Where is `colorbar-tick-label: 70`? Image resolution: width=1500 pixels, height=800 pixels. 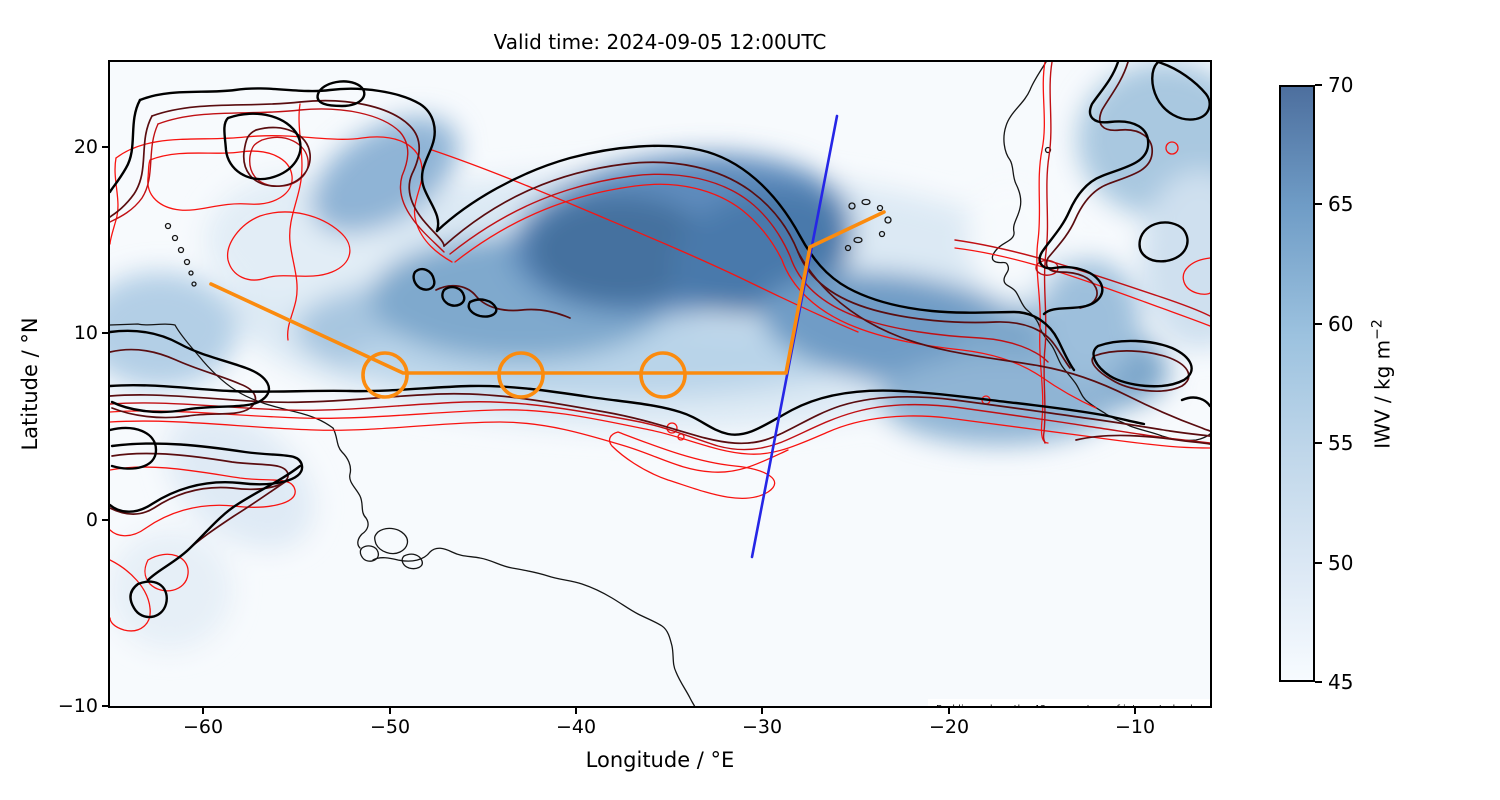
colorbar-tick-label: 70 is located at coordinates (1341, 85).